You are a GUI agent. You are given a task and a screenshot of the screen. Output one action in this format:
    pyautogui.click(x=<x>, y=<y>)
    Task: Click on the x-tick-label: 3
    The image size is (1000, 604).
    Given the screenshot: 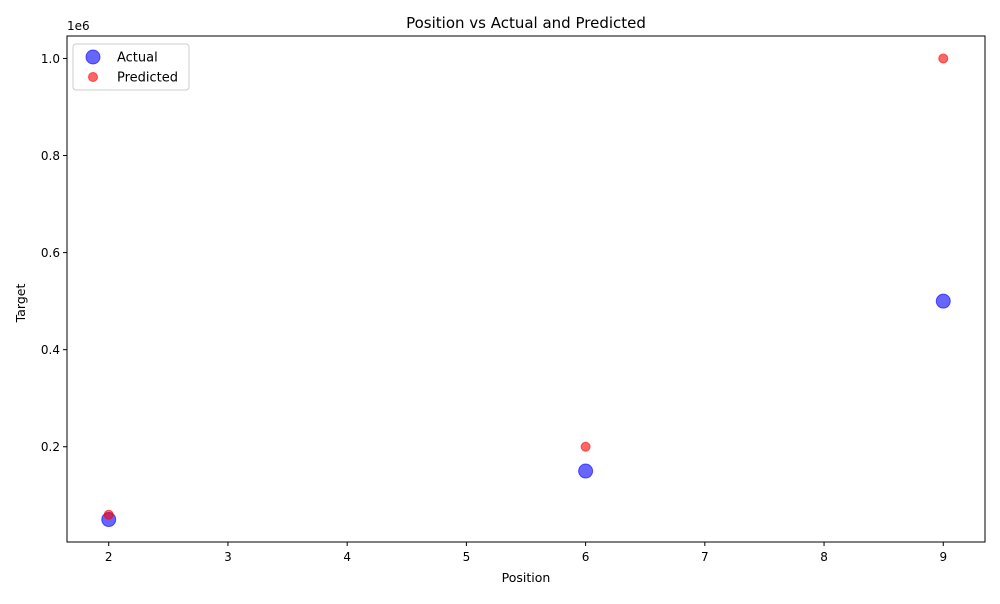 What is the action you would take?
    pyautogui.click(x=228, y=557)
    